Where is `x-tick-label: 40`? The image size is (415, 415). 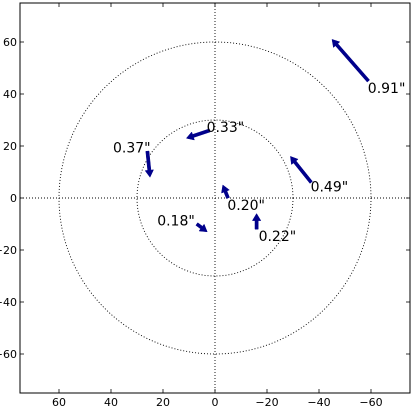
x-tick-label: 40 is located at coordinates (111, 402).